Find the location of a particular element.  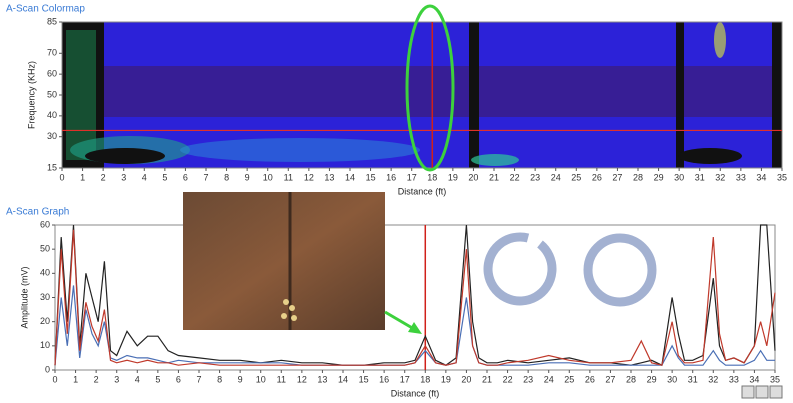

y-tick-label: 0 is located at coordinates (47, 369).